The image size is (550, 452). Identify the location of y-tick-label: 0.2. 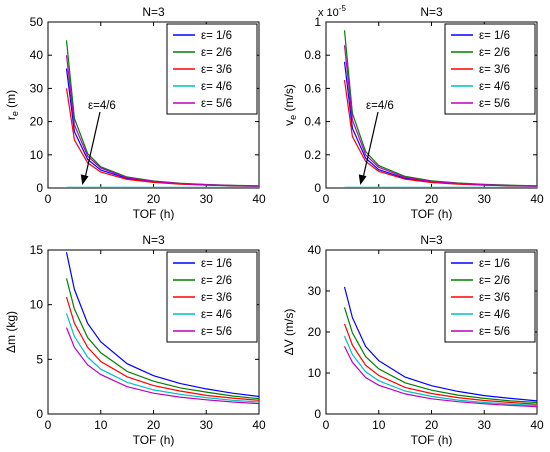
(312, 155).